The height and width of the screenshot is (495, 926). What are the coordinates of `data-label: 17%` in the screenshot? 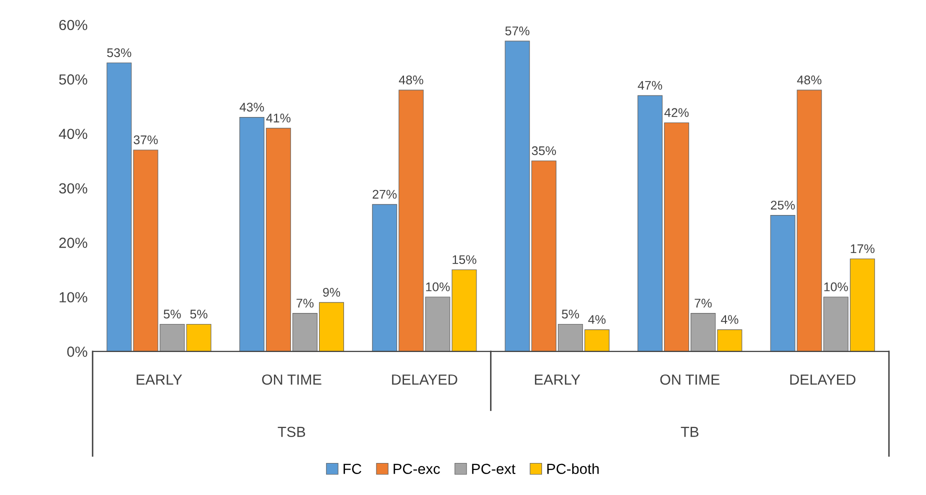 It's located at (862, 249).